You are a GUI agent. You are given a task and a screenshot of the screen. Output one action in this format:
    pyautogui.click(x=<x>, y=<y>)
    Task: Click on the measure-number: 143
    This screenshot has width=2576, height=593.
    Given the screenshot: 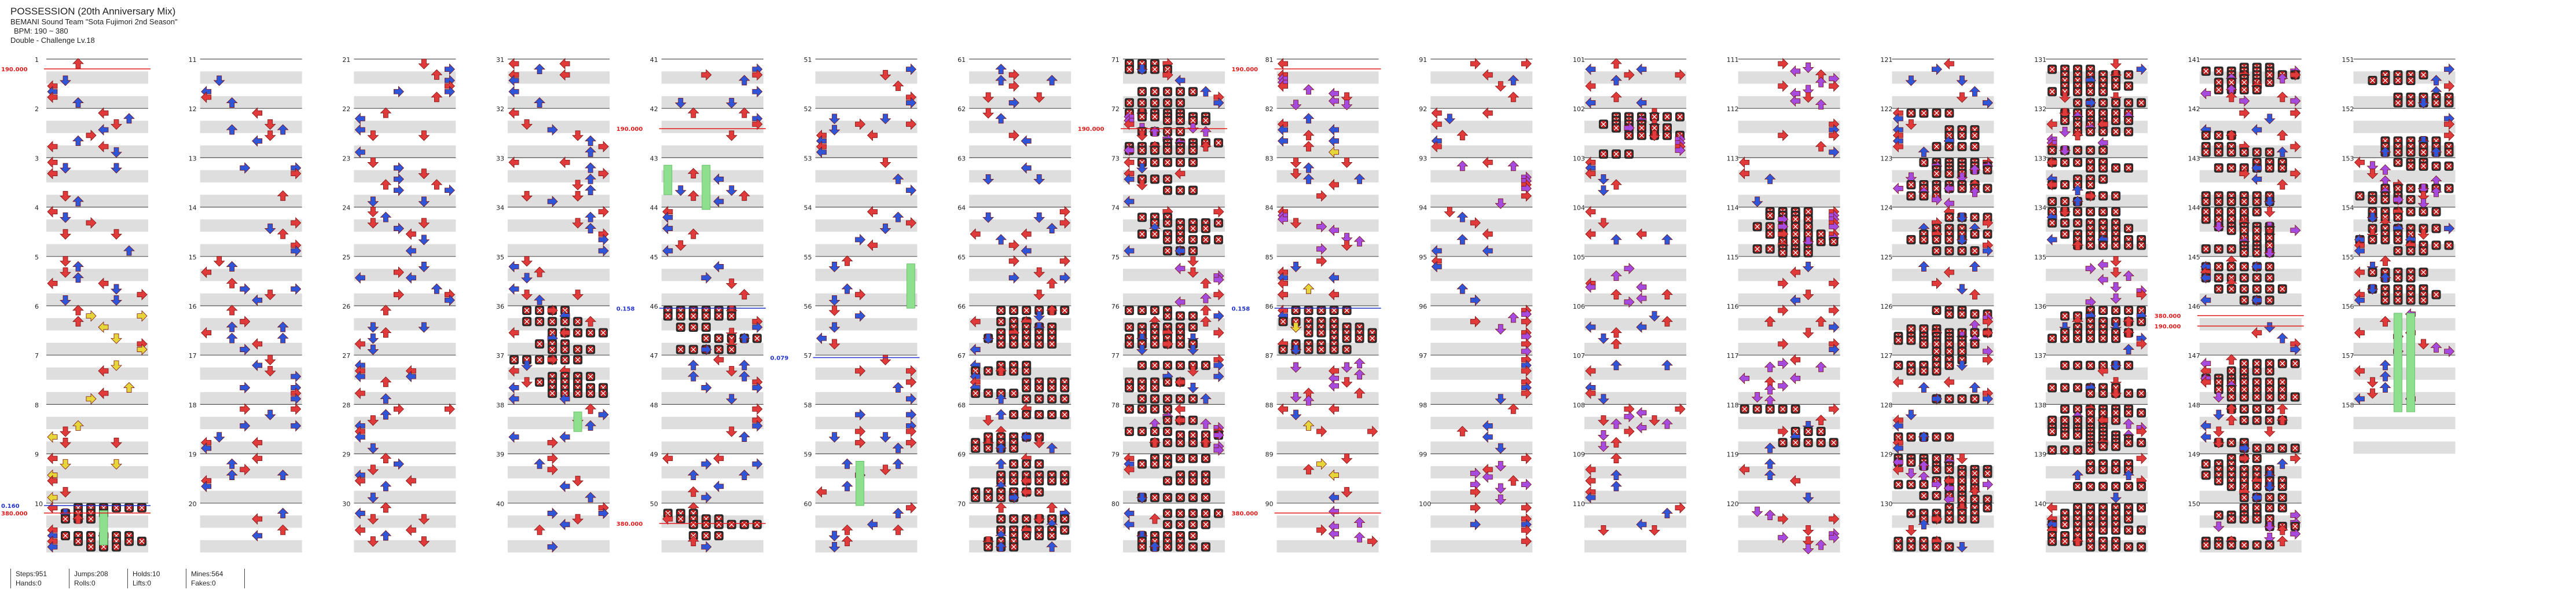 What is the action you would take?
    pyautogui.click(x=2194, y=158)
    